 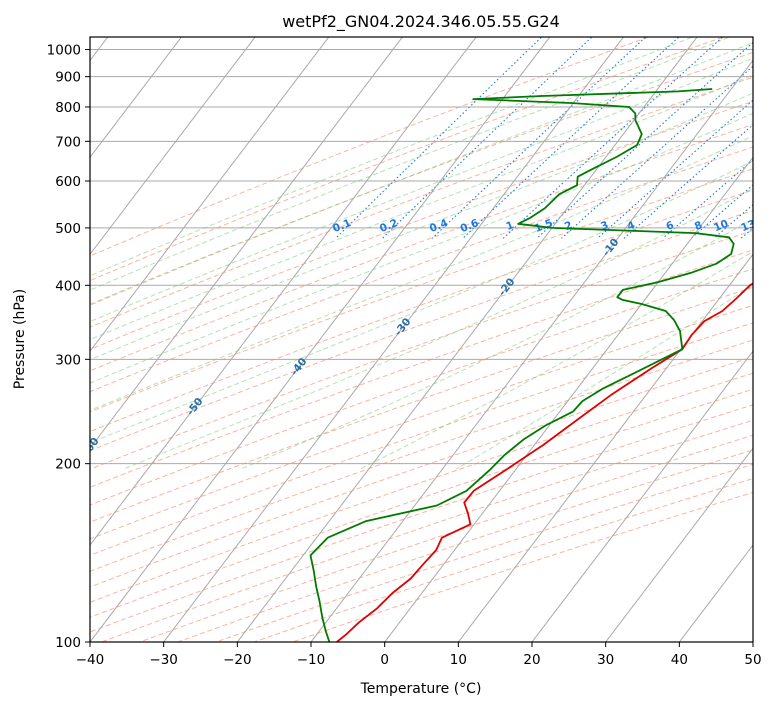 What do you see at coordinates (64, 51) in the screenshot?
I see `y-tick-label: 1000` at bounding box center [64, 51].